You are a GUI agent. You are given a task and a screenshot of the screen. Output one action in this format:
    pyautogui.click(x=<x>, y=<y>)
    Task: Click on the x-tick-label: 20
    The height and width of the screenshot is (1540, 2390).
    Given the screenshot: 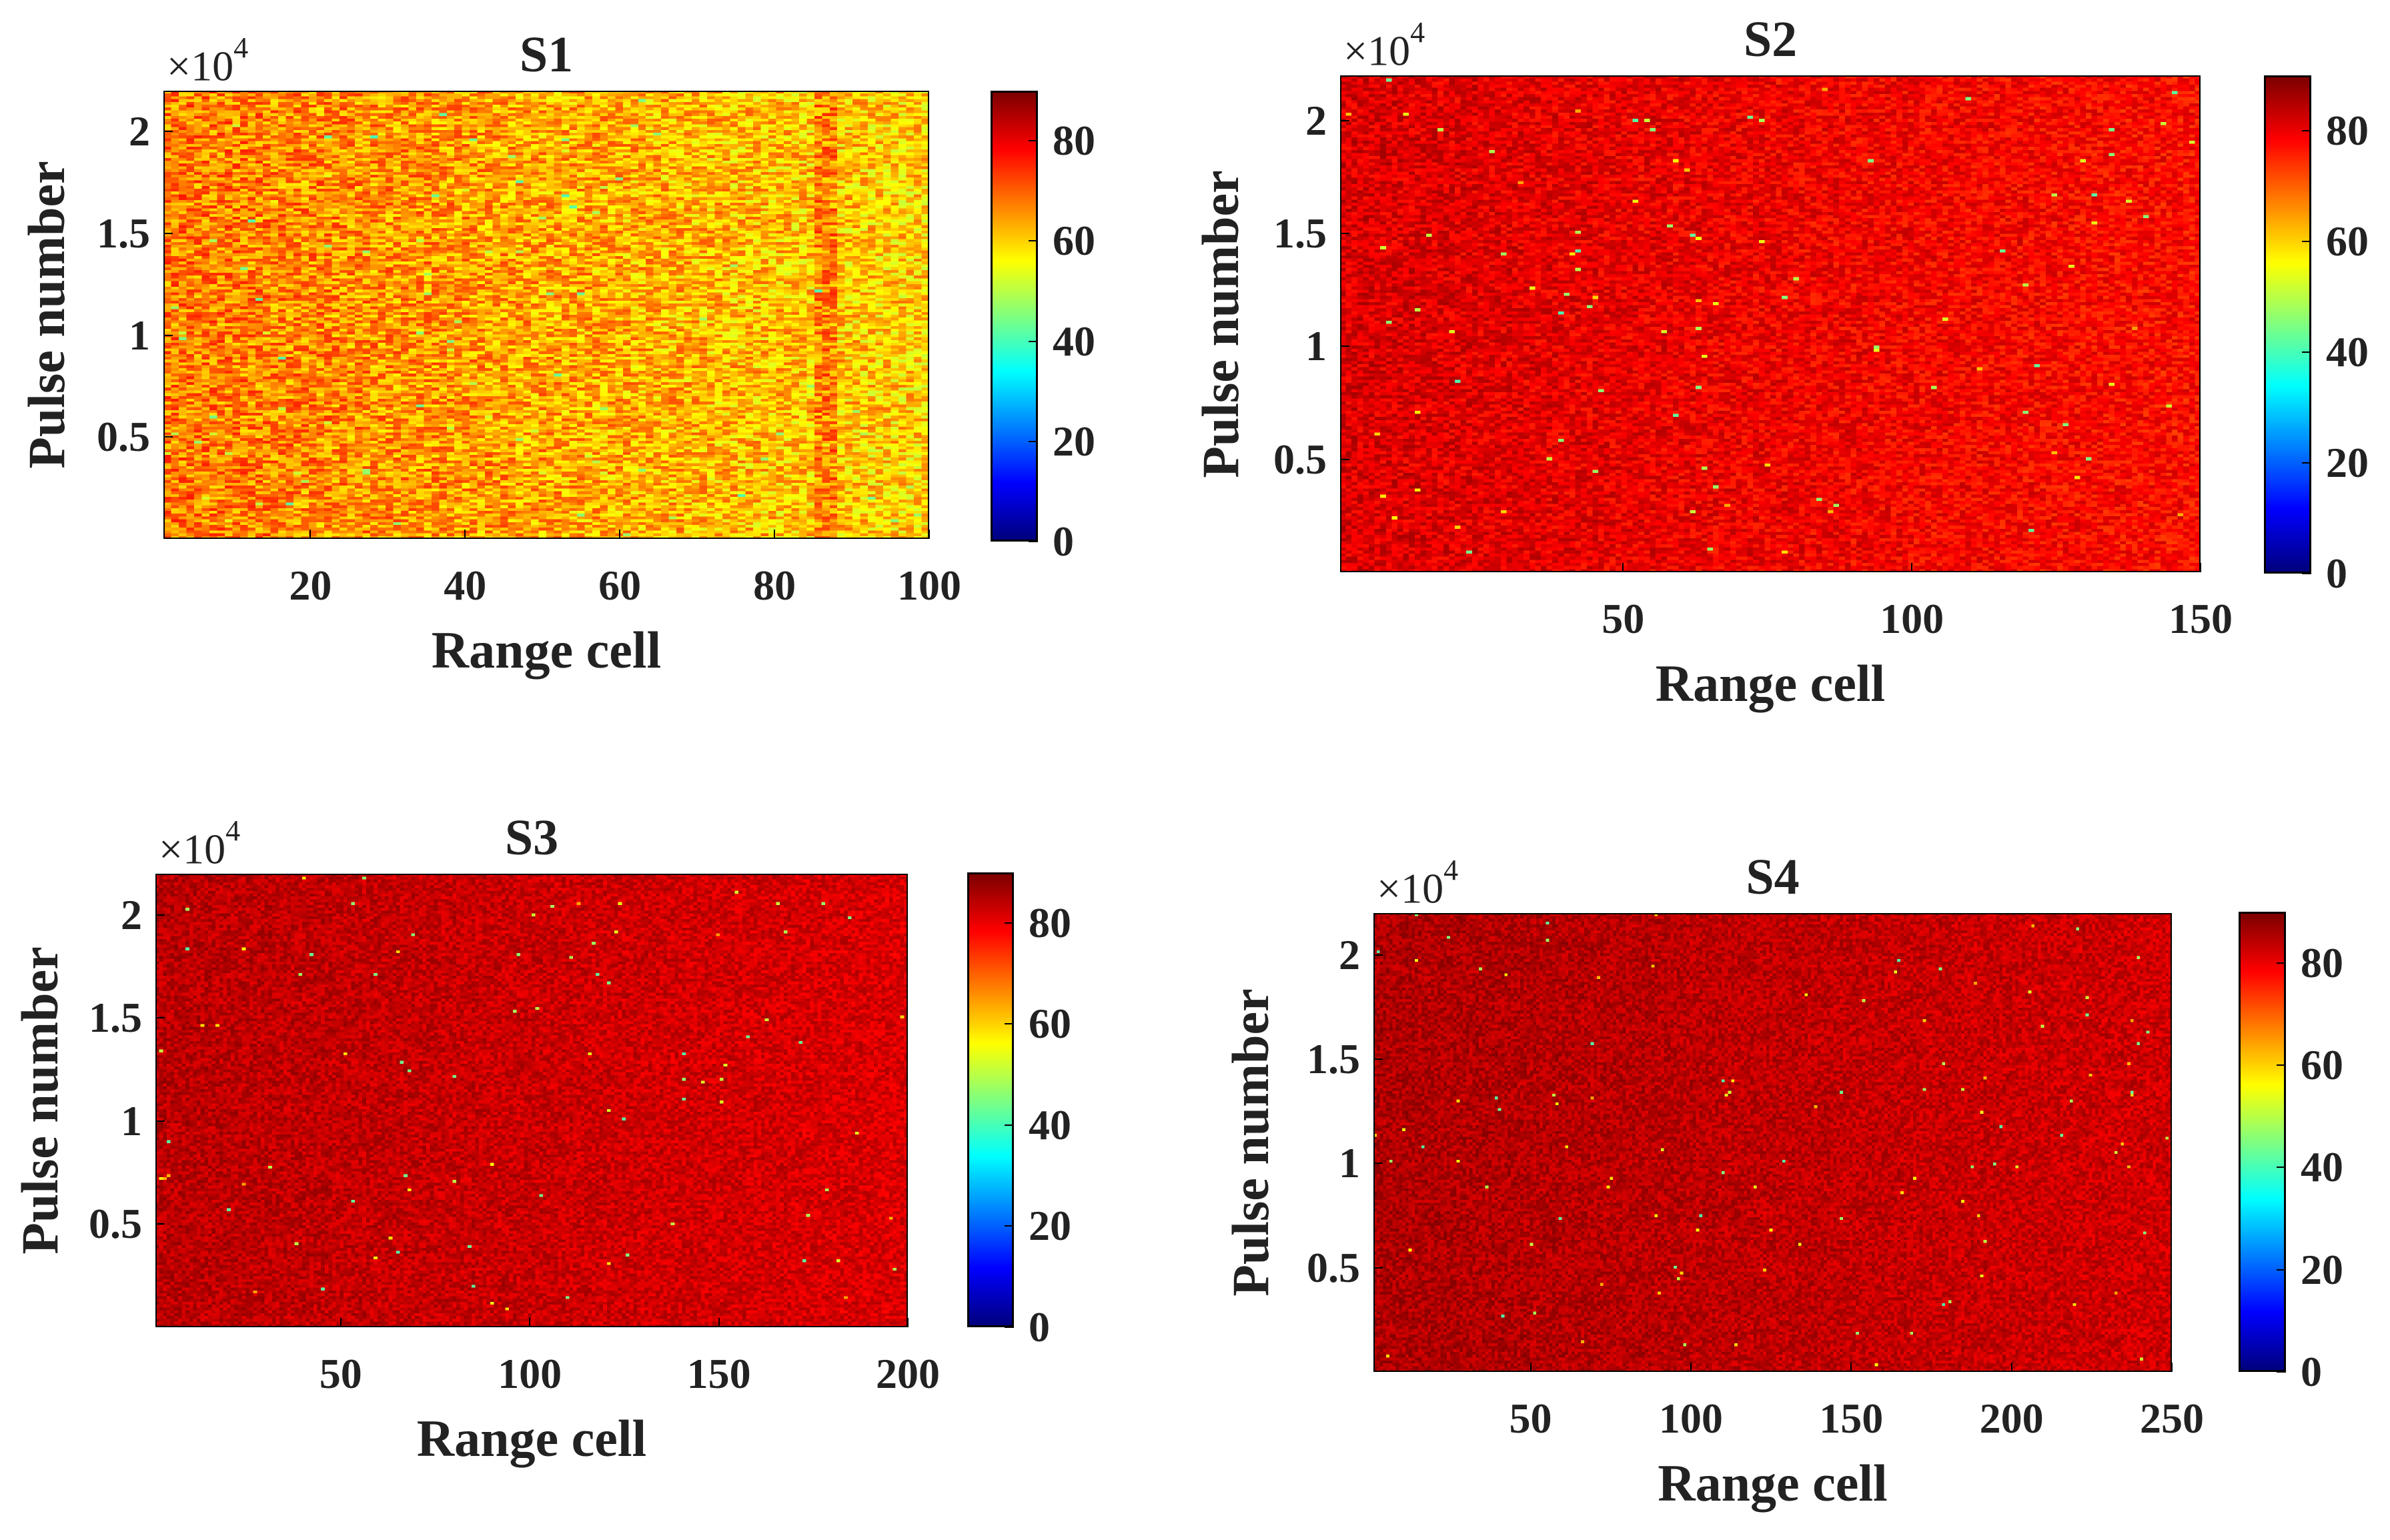 What is the action you would take?
    pyautogui.click(x=310, y=586)
    